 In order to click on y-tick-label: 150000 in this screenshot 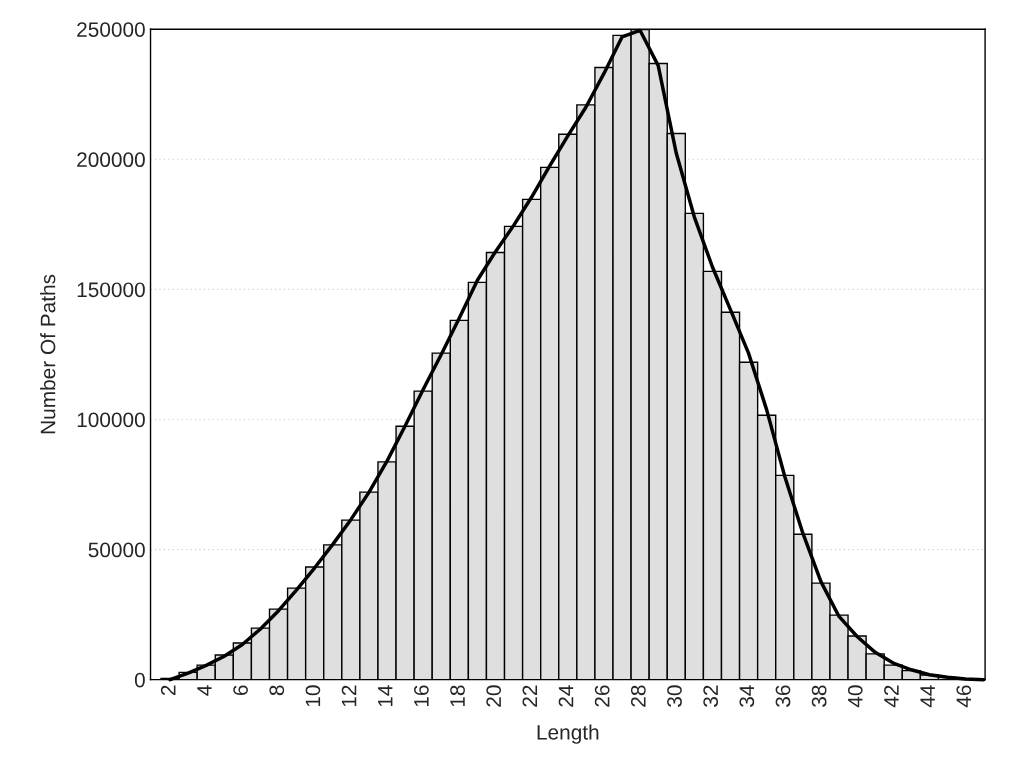, I will do `click(111, 290)`.